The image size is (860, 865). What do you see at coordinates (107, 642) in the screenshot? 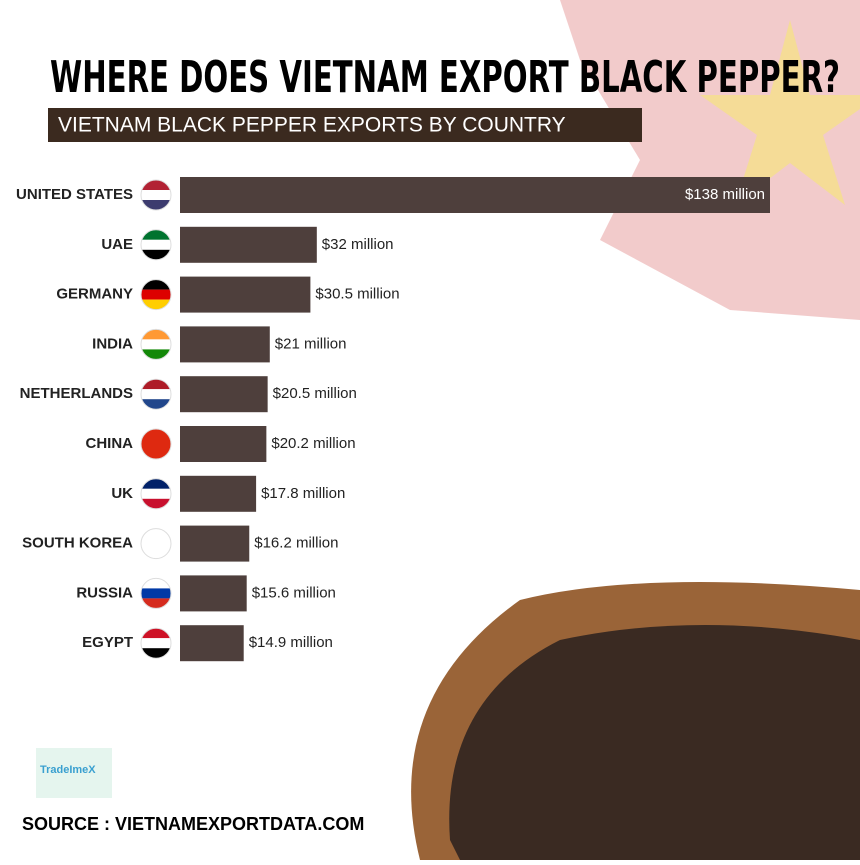
I see `category-label: EGYPT` at bounding box center [107, 642].